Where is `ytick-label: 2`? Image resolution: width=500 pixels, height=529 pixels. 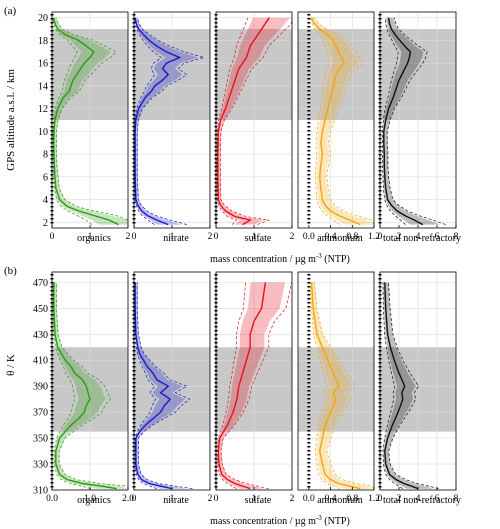
ytick-label: 2 is located at coordinates (45, 223).